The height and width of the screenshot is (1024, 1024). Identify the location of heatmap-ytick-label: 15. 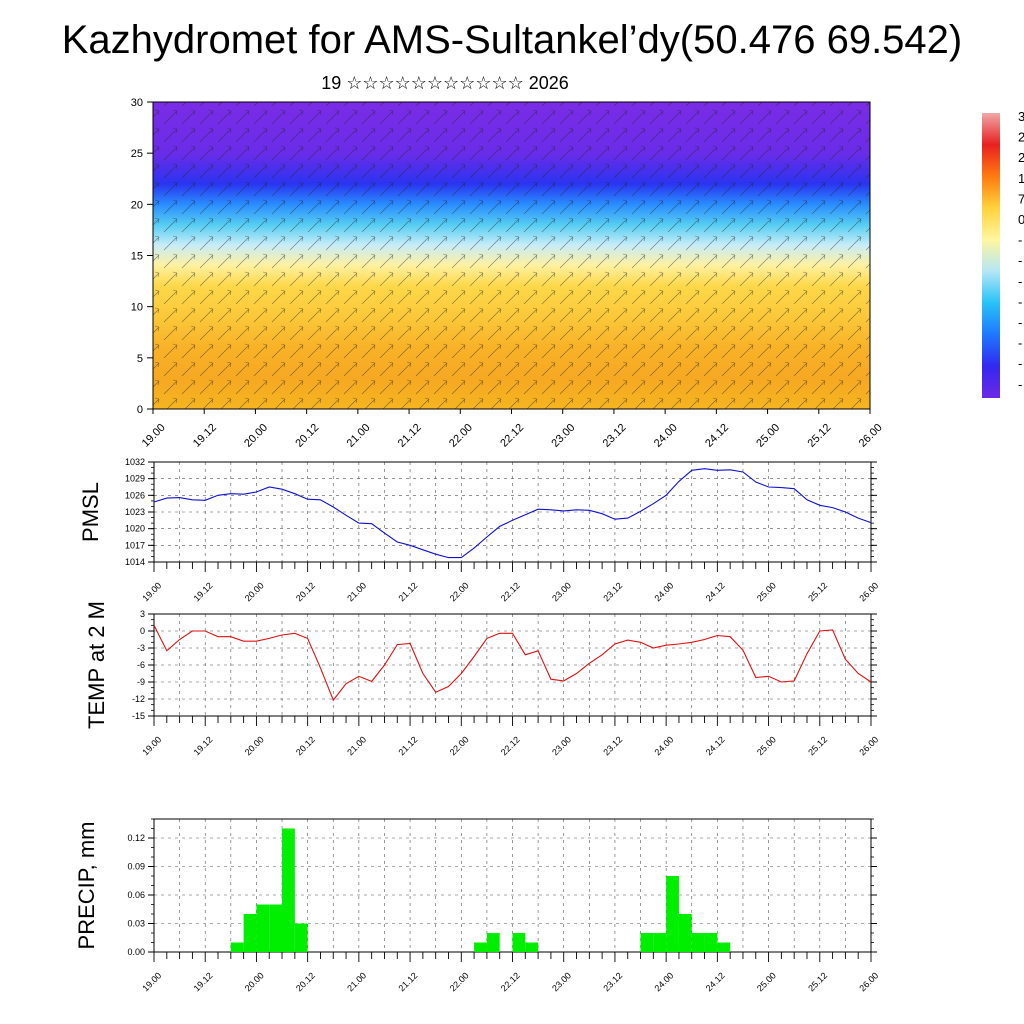
(137, 257).